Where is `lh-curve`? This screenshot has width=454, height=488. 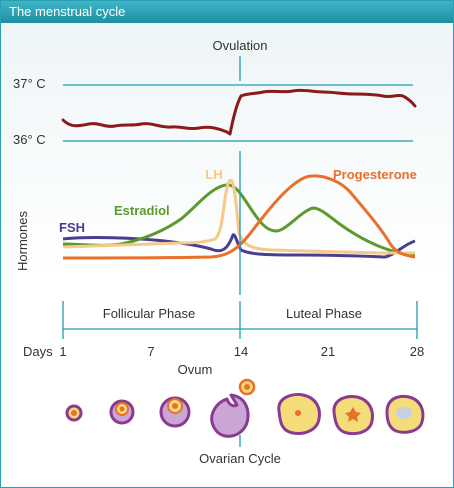 lh-curve is located at coordinates (238, 216).